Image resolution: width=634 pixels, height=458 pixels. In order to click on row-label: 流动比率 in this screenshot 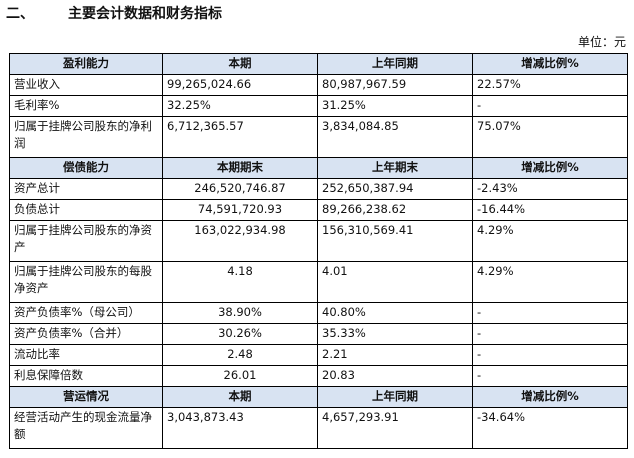, I will do `click(86, 355)`.